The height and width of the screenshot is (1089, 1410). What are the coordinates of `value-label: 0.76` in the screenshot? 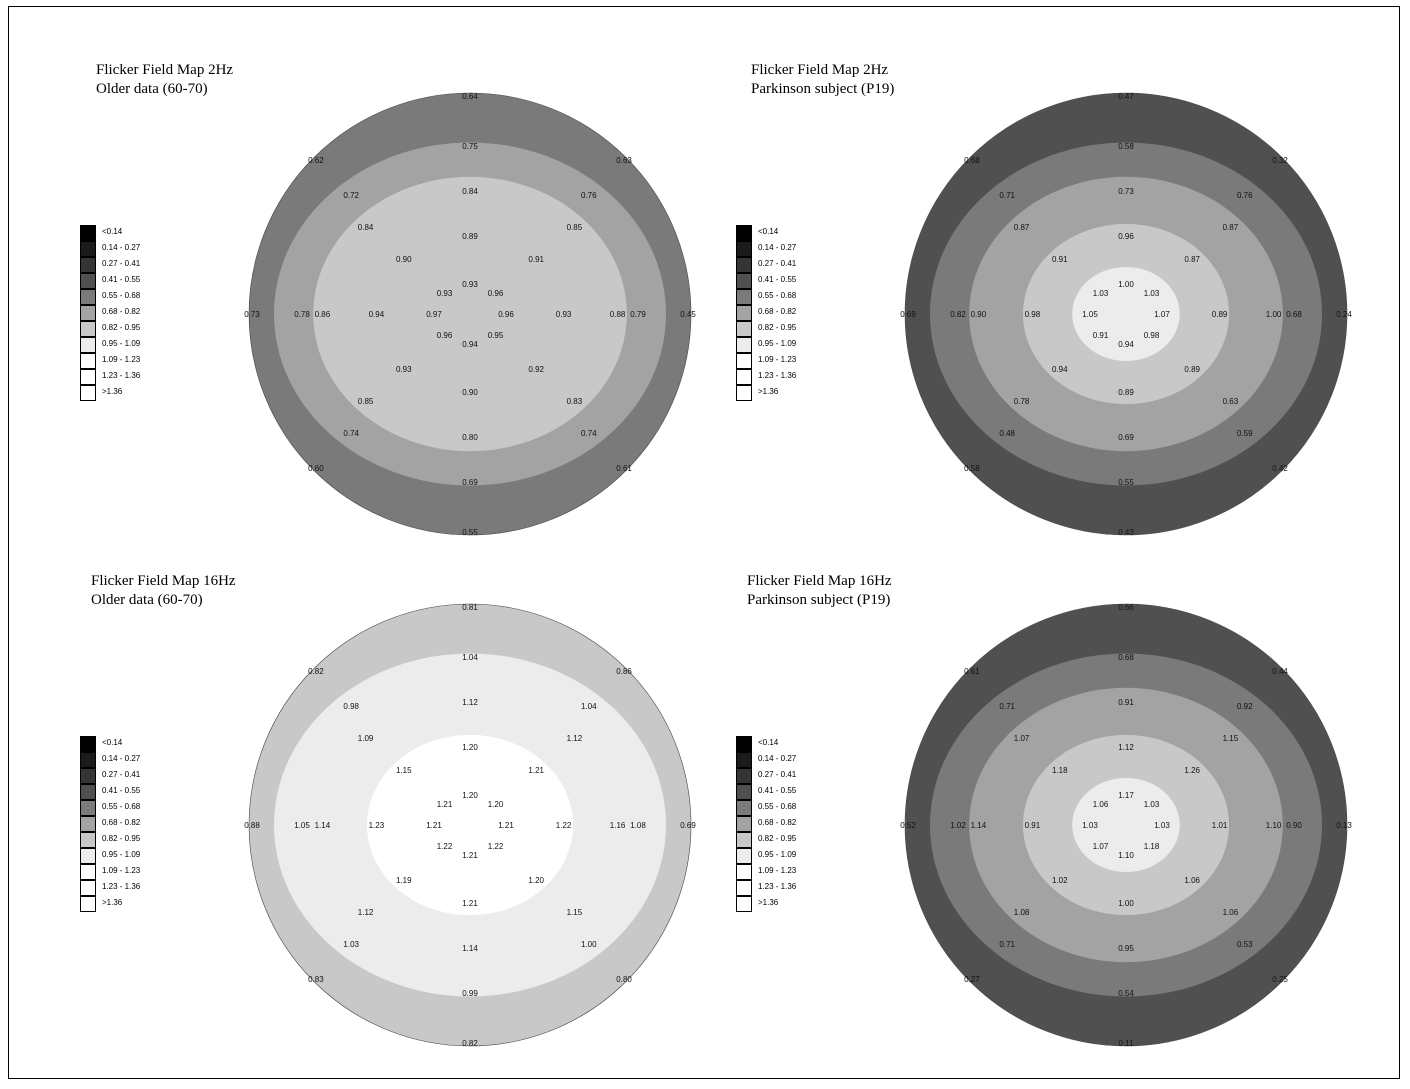 It's located at (1245, 195).